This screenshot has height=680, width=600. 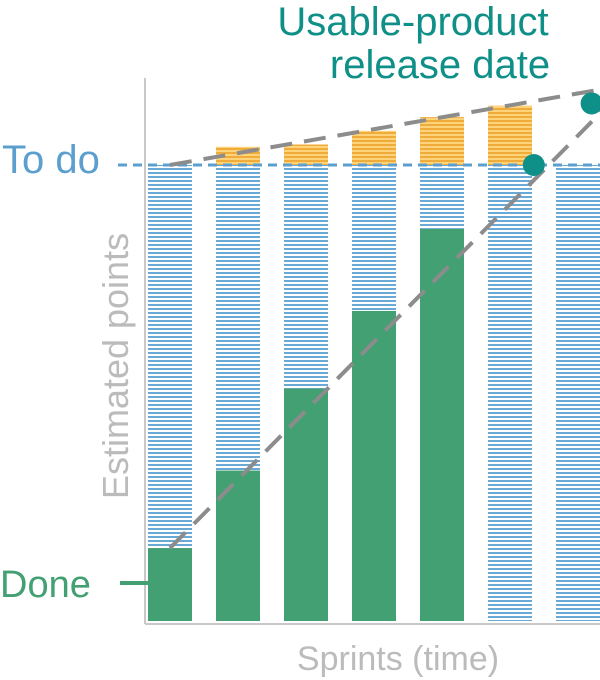 I want to click on scope-trend-line, so click(x=384, y=127).